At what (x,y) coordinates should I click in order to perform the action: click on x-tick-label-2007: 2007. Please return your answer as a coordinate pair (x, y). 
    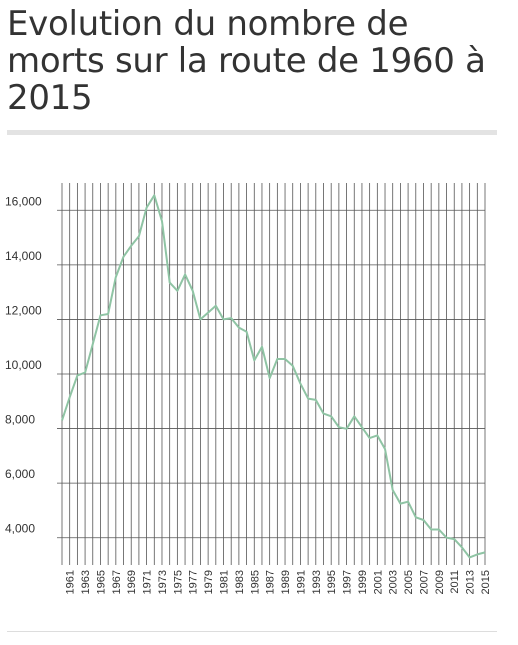
    Looking at the image, I should click on (424, 582).